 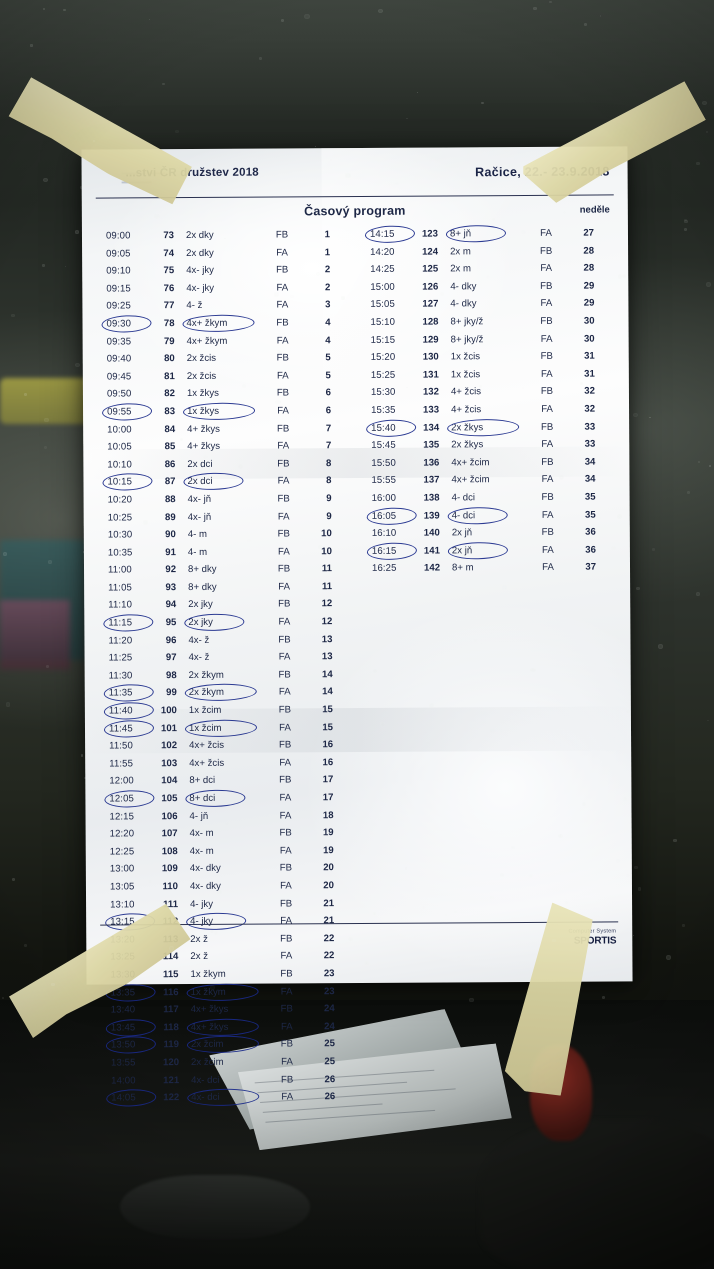 I want to click on race-heat-number: 1, so click(x=327, y=252).